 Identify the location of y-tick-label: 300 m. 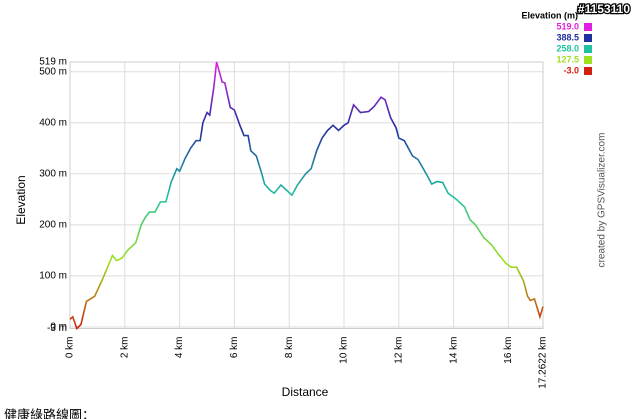
(53, 173).